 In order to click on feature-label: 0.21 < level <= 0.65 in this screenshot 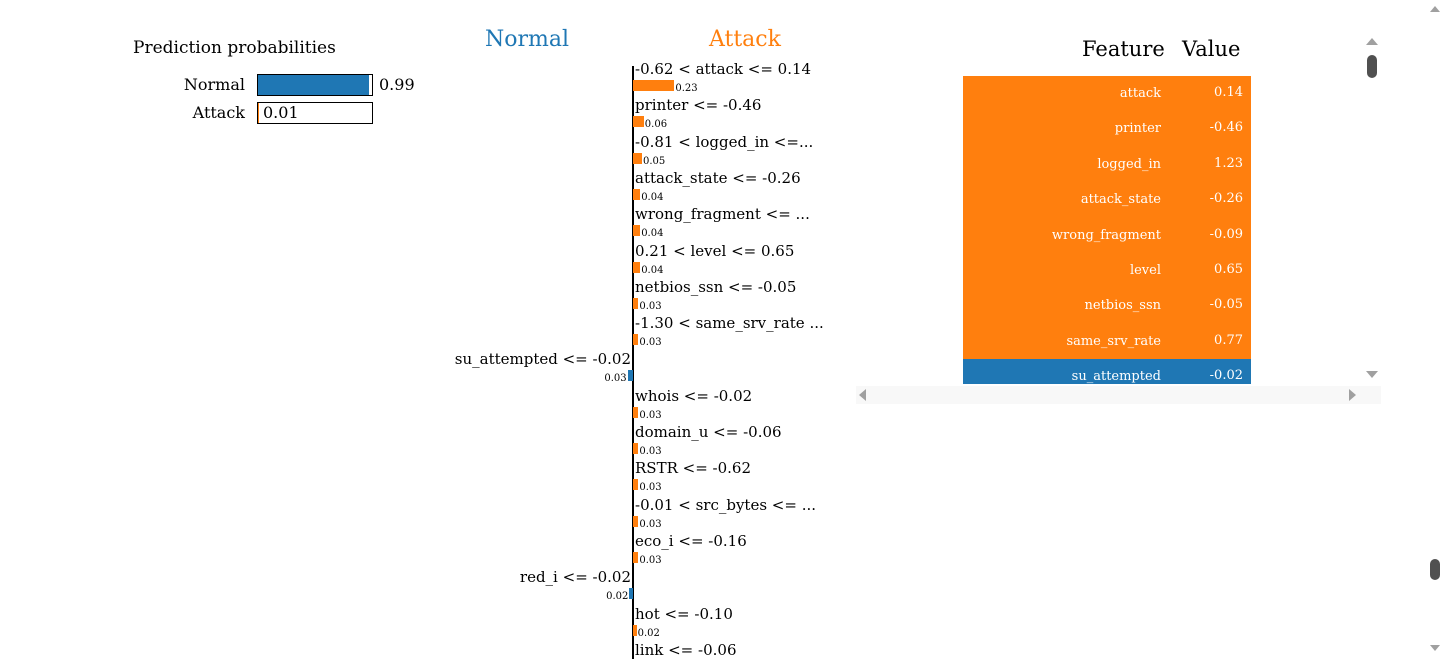, I will do `click(715, 250)`.